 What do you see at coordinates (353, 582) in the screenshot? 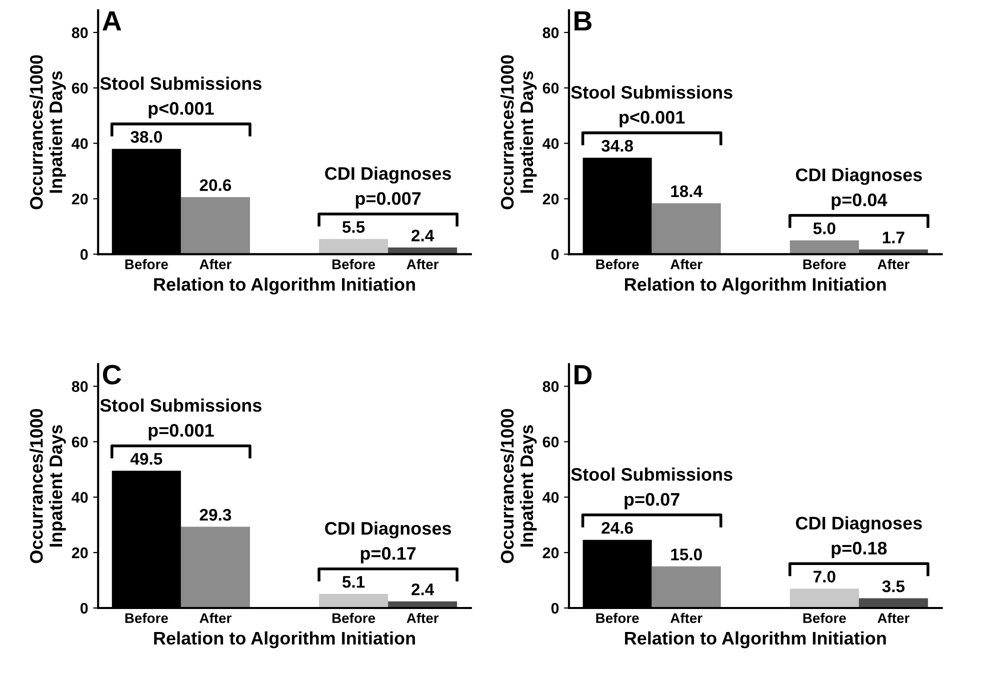
I see `data-label: 5.1` at bounding box center [353, 582].